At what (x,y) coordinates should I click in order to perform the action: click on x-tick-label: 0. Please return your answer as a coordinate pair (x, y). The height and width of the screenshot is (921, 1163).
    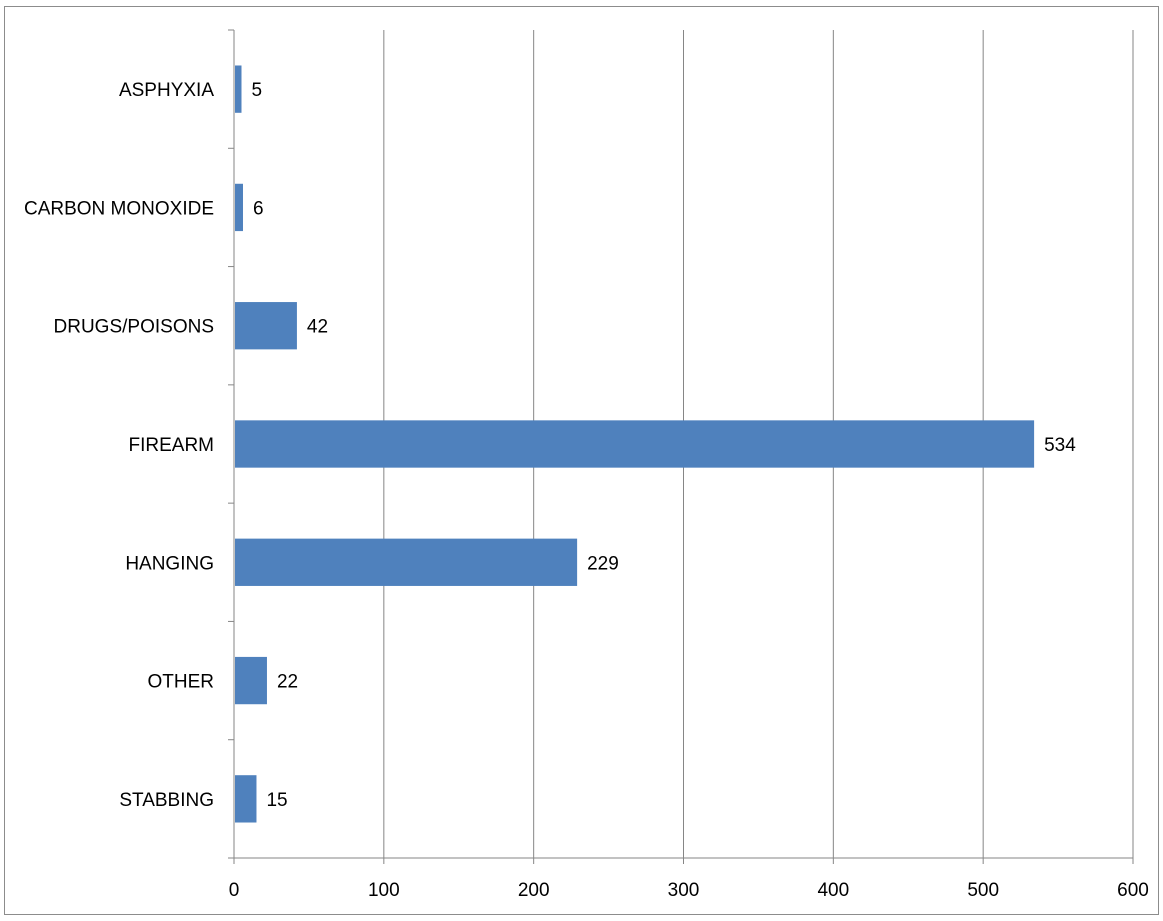
    Looking at the image, I should click on (234, 890).